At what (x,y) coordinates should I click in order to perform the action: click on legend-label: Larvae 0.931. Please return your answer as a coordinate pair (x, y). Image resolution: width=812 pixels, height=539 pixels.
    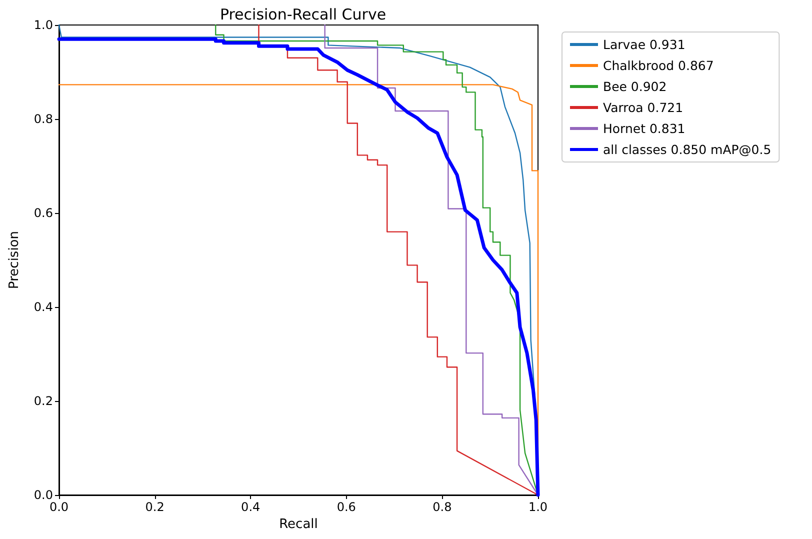
    Looking at the image, I should click on (644, 44).